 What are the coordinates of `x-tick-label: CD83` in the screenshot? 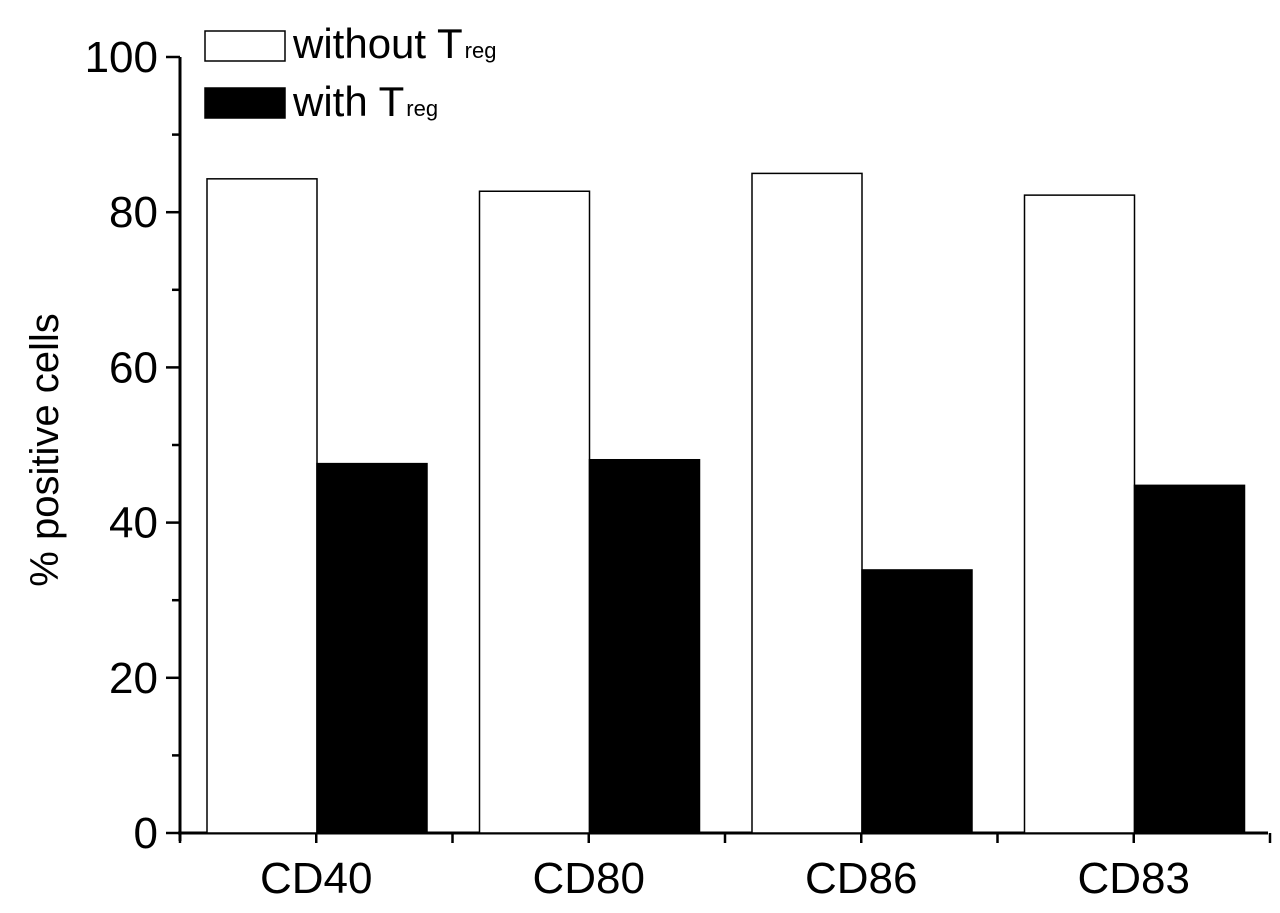 It's located at (1134, 878).